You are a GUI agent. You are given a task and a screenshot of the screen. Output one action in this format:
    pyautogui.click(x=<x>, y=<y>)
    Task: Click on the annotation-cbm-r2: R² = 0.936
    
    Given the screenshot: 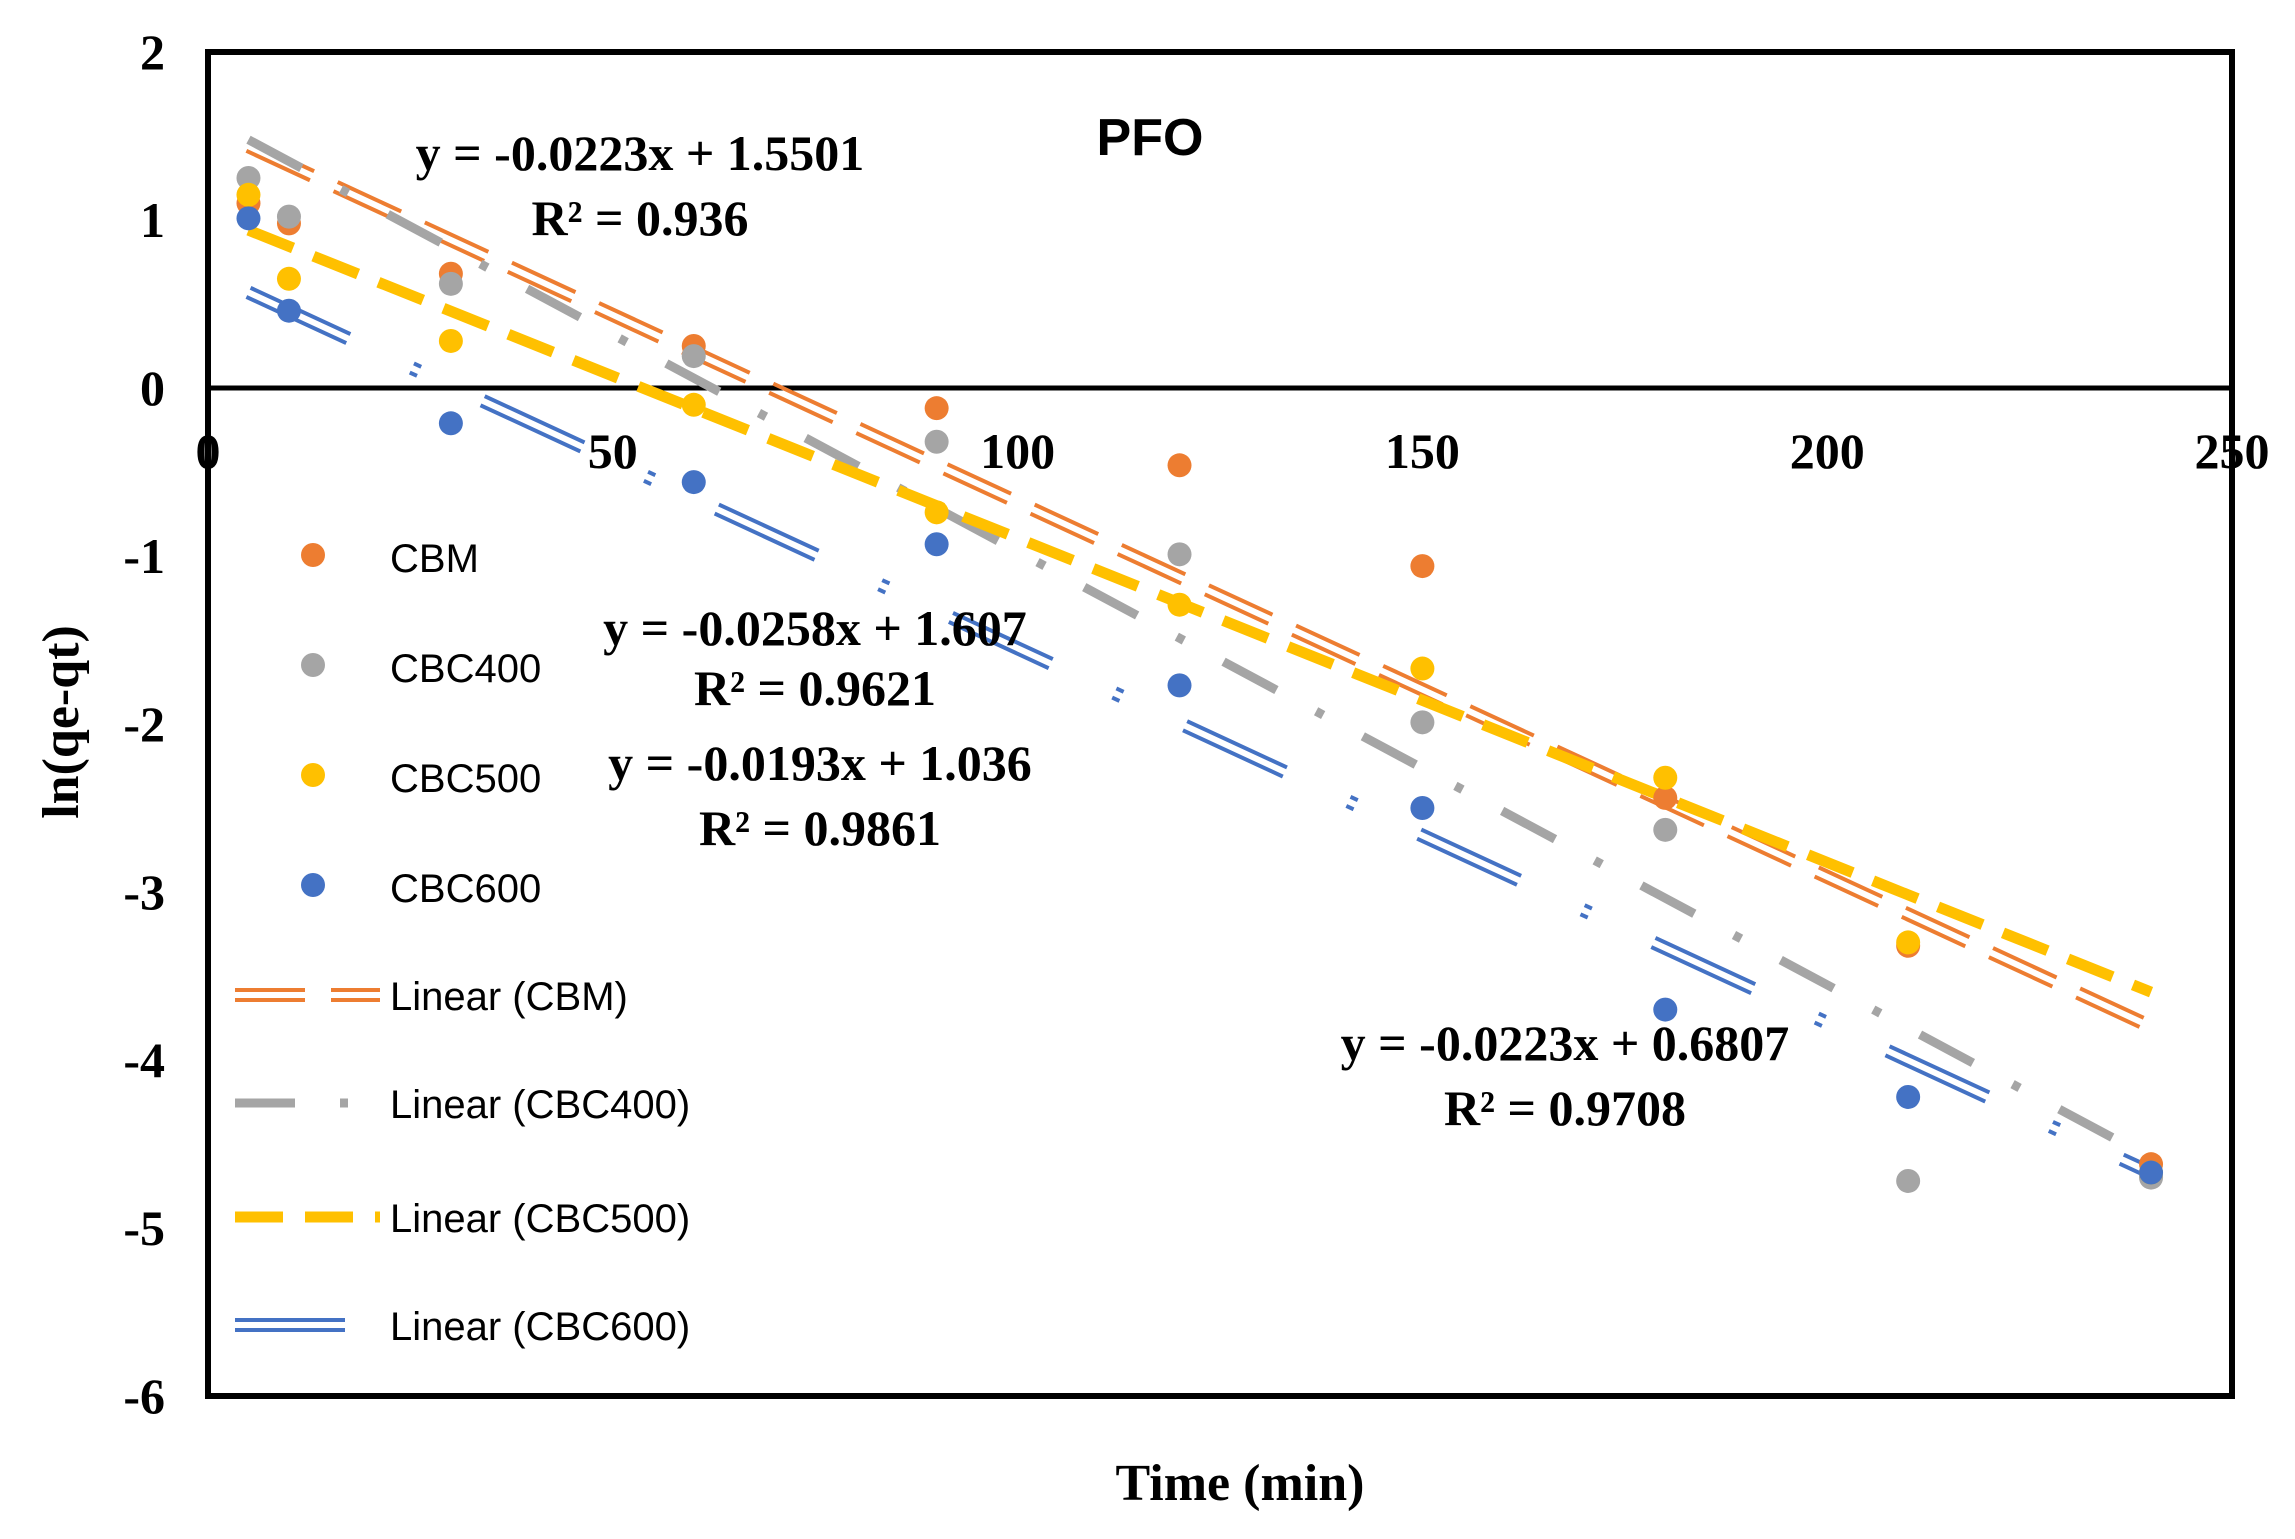 What is the action you would take?
    pyautogui.click(x=639, y=218)
    